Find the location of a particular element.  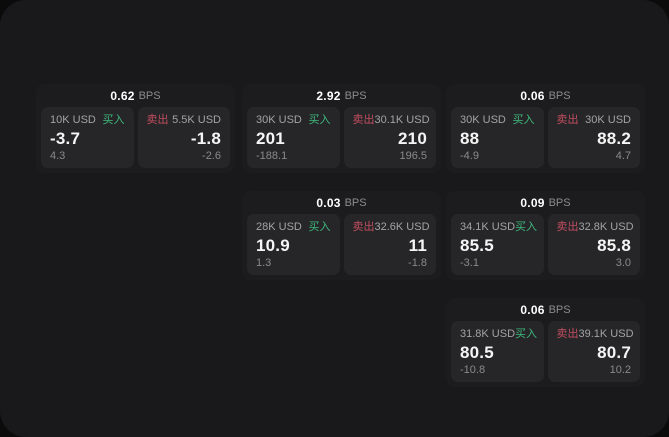

buy-value: 85.5 is located at coordinates (477, 245).